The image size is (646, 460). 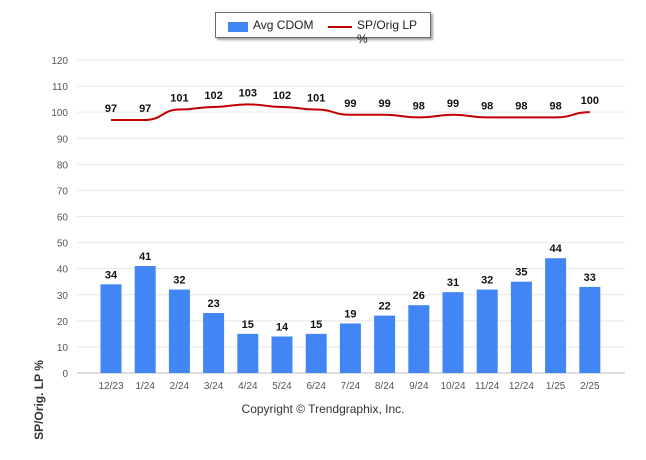 What do you see at coordinates (340, 27) in the screenshot?
I see `legend-line-swatch` at bounding box center [340, 27].